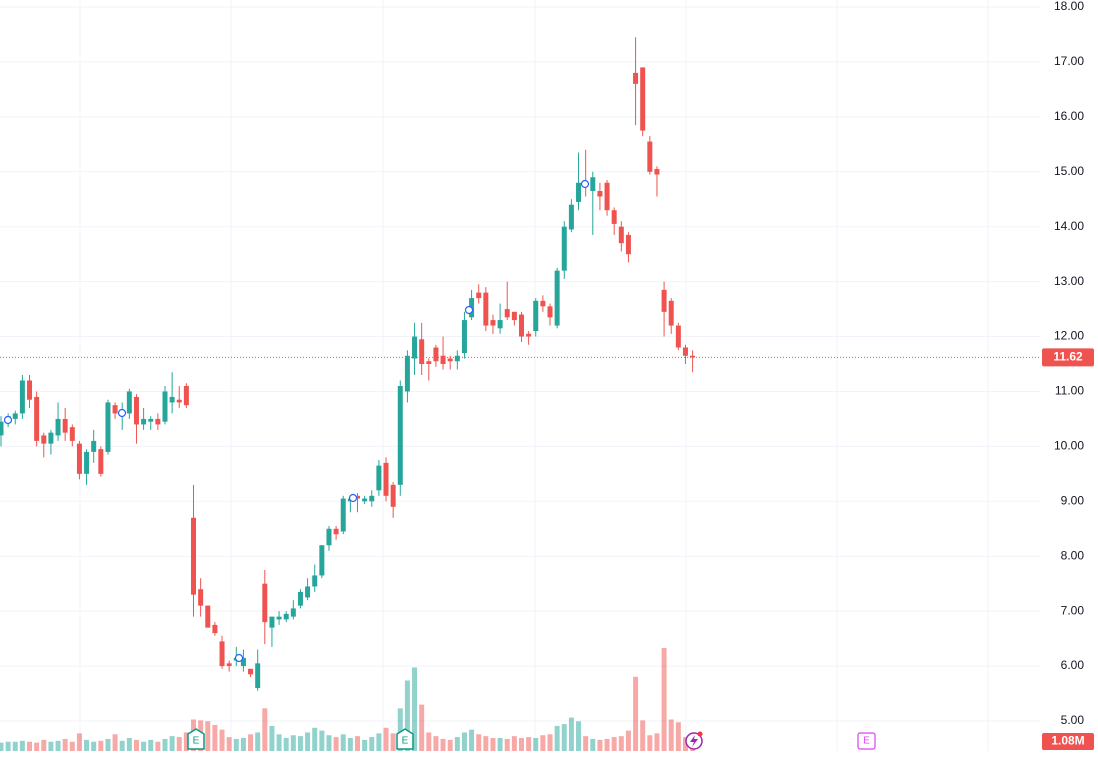 The width and height of the screenshot is (1098, 757). What do you see at coordinates (1069, 61) in the screenshot?
I see `y-tick-label: 17.00` at bounding box center [1069, 61].